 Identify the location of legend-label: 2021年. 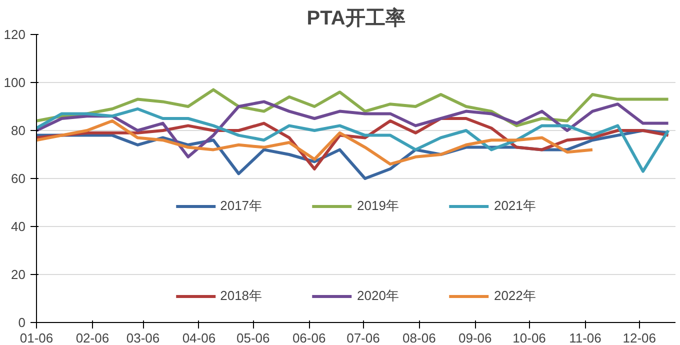
(515, 206).